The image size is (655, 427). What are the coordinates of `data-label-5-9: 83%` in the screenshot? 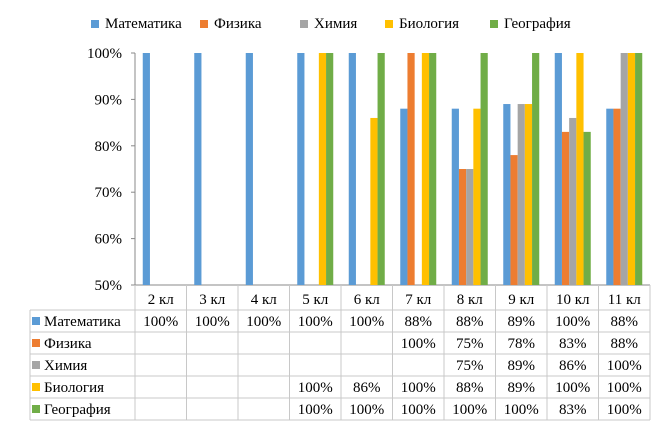 It's located at (573, 410).